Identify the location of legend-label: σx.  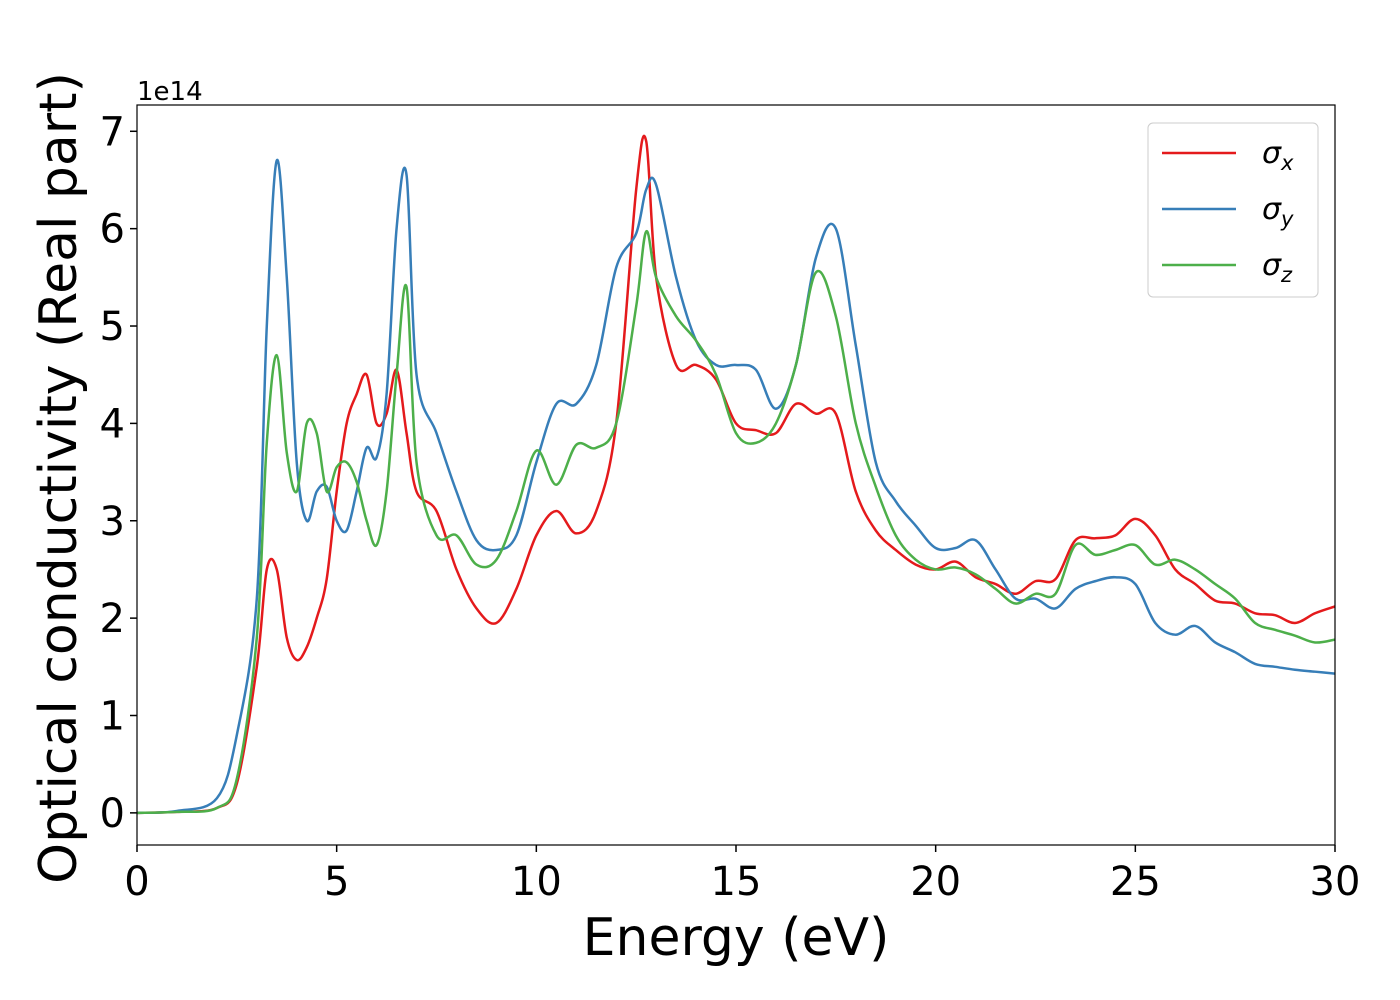
(1278, 155).